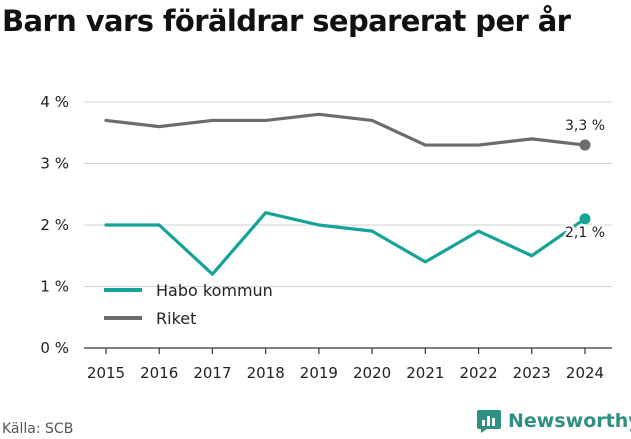  Describe the element at coordinates (266, 373) in the screenshot. I see `x-tick-label: 2018` at that location.